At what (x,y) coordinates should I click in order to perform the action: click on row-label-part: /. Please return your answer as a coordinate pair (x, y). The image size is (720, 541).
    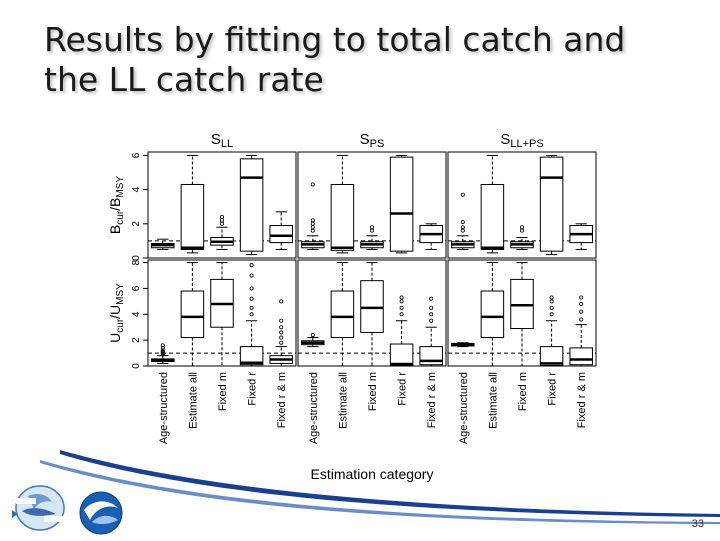
    Looking at the image, I should click on (115, 317).